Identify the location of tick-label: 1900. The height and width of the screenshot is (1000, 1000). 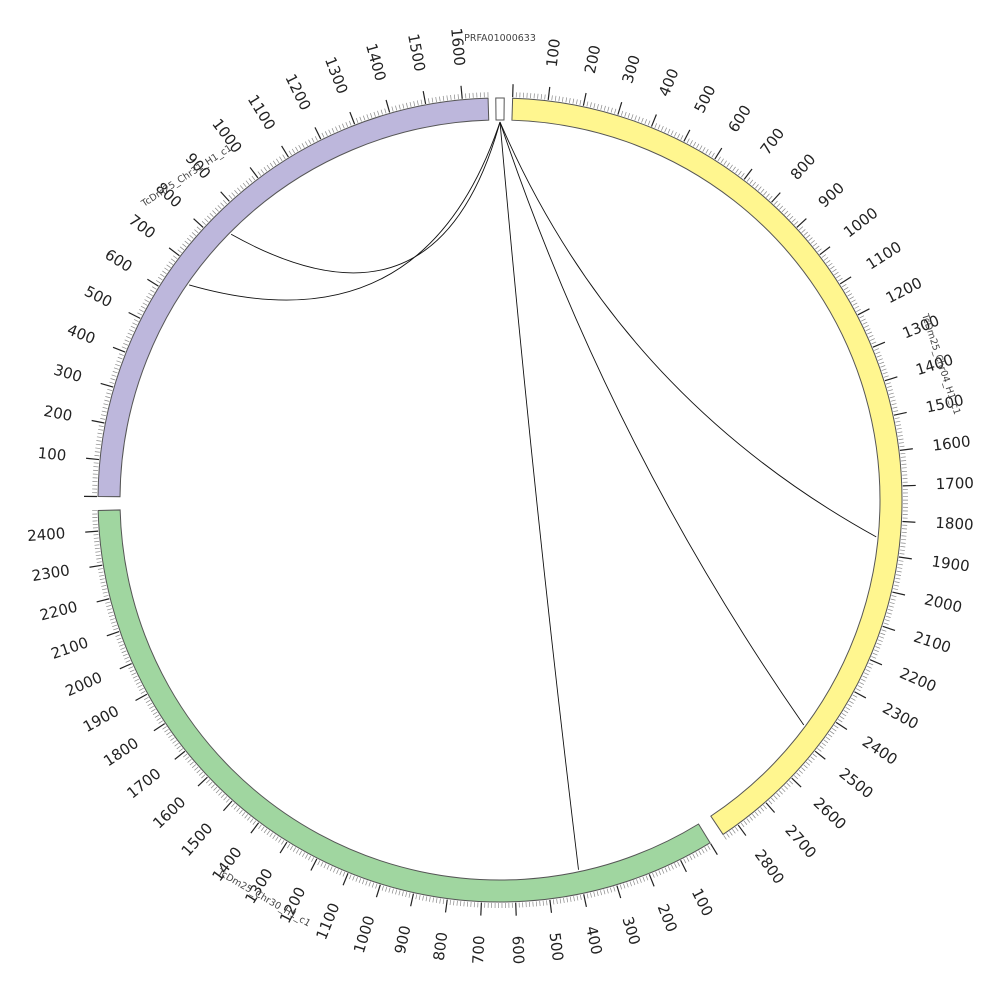
(101, 719).